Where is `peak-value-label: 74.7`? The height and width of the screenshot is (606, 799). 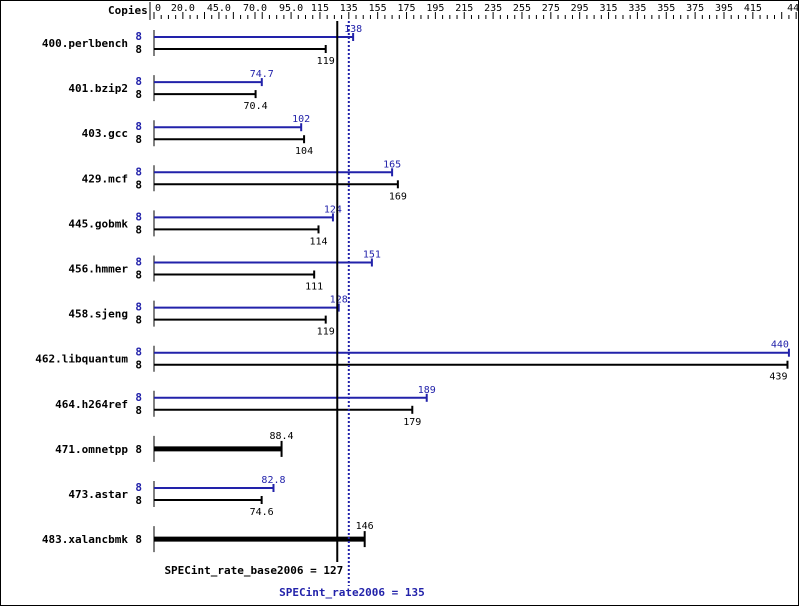 peak-value-label: 74.7 is located at coordinates (262, 74).